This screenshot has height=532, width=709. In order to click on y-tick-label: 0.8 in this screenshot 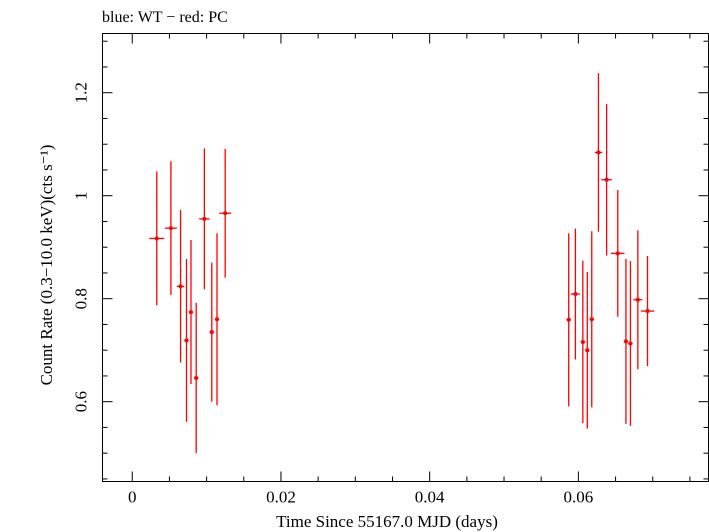, I will do `click(81, 298)`.